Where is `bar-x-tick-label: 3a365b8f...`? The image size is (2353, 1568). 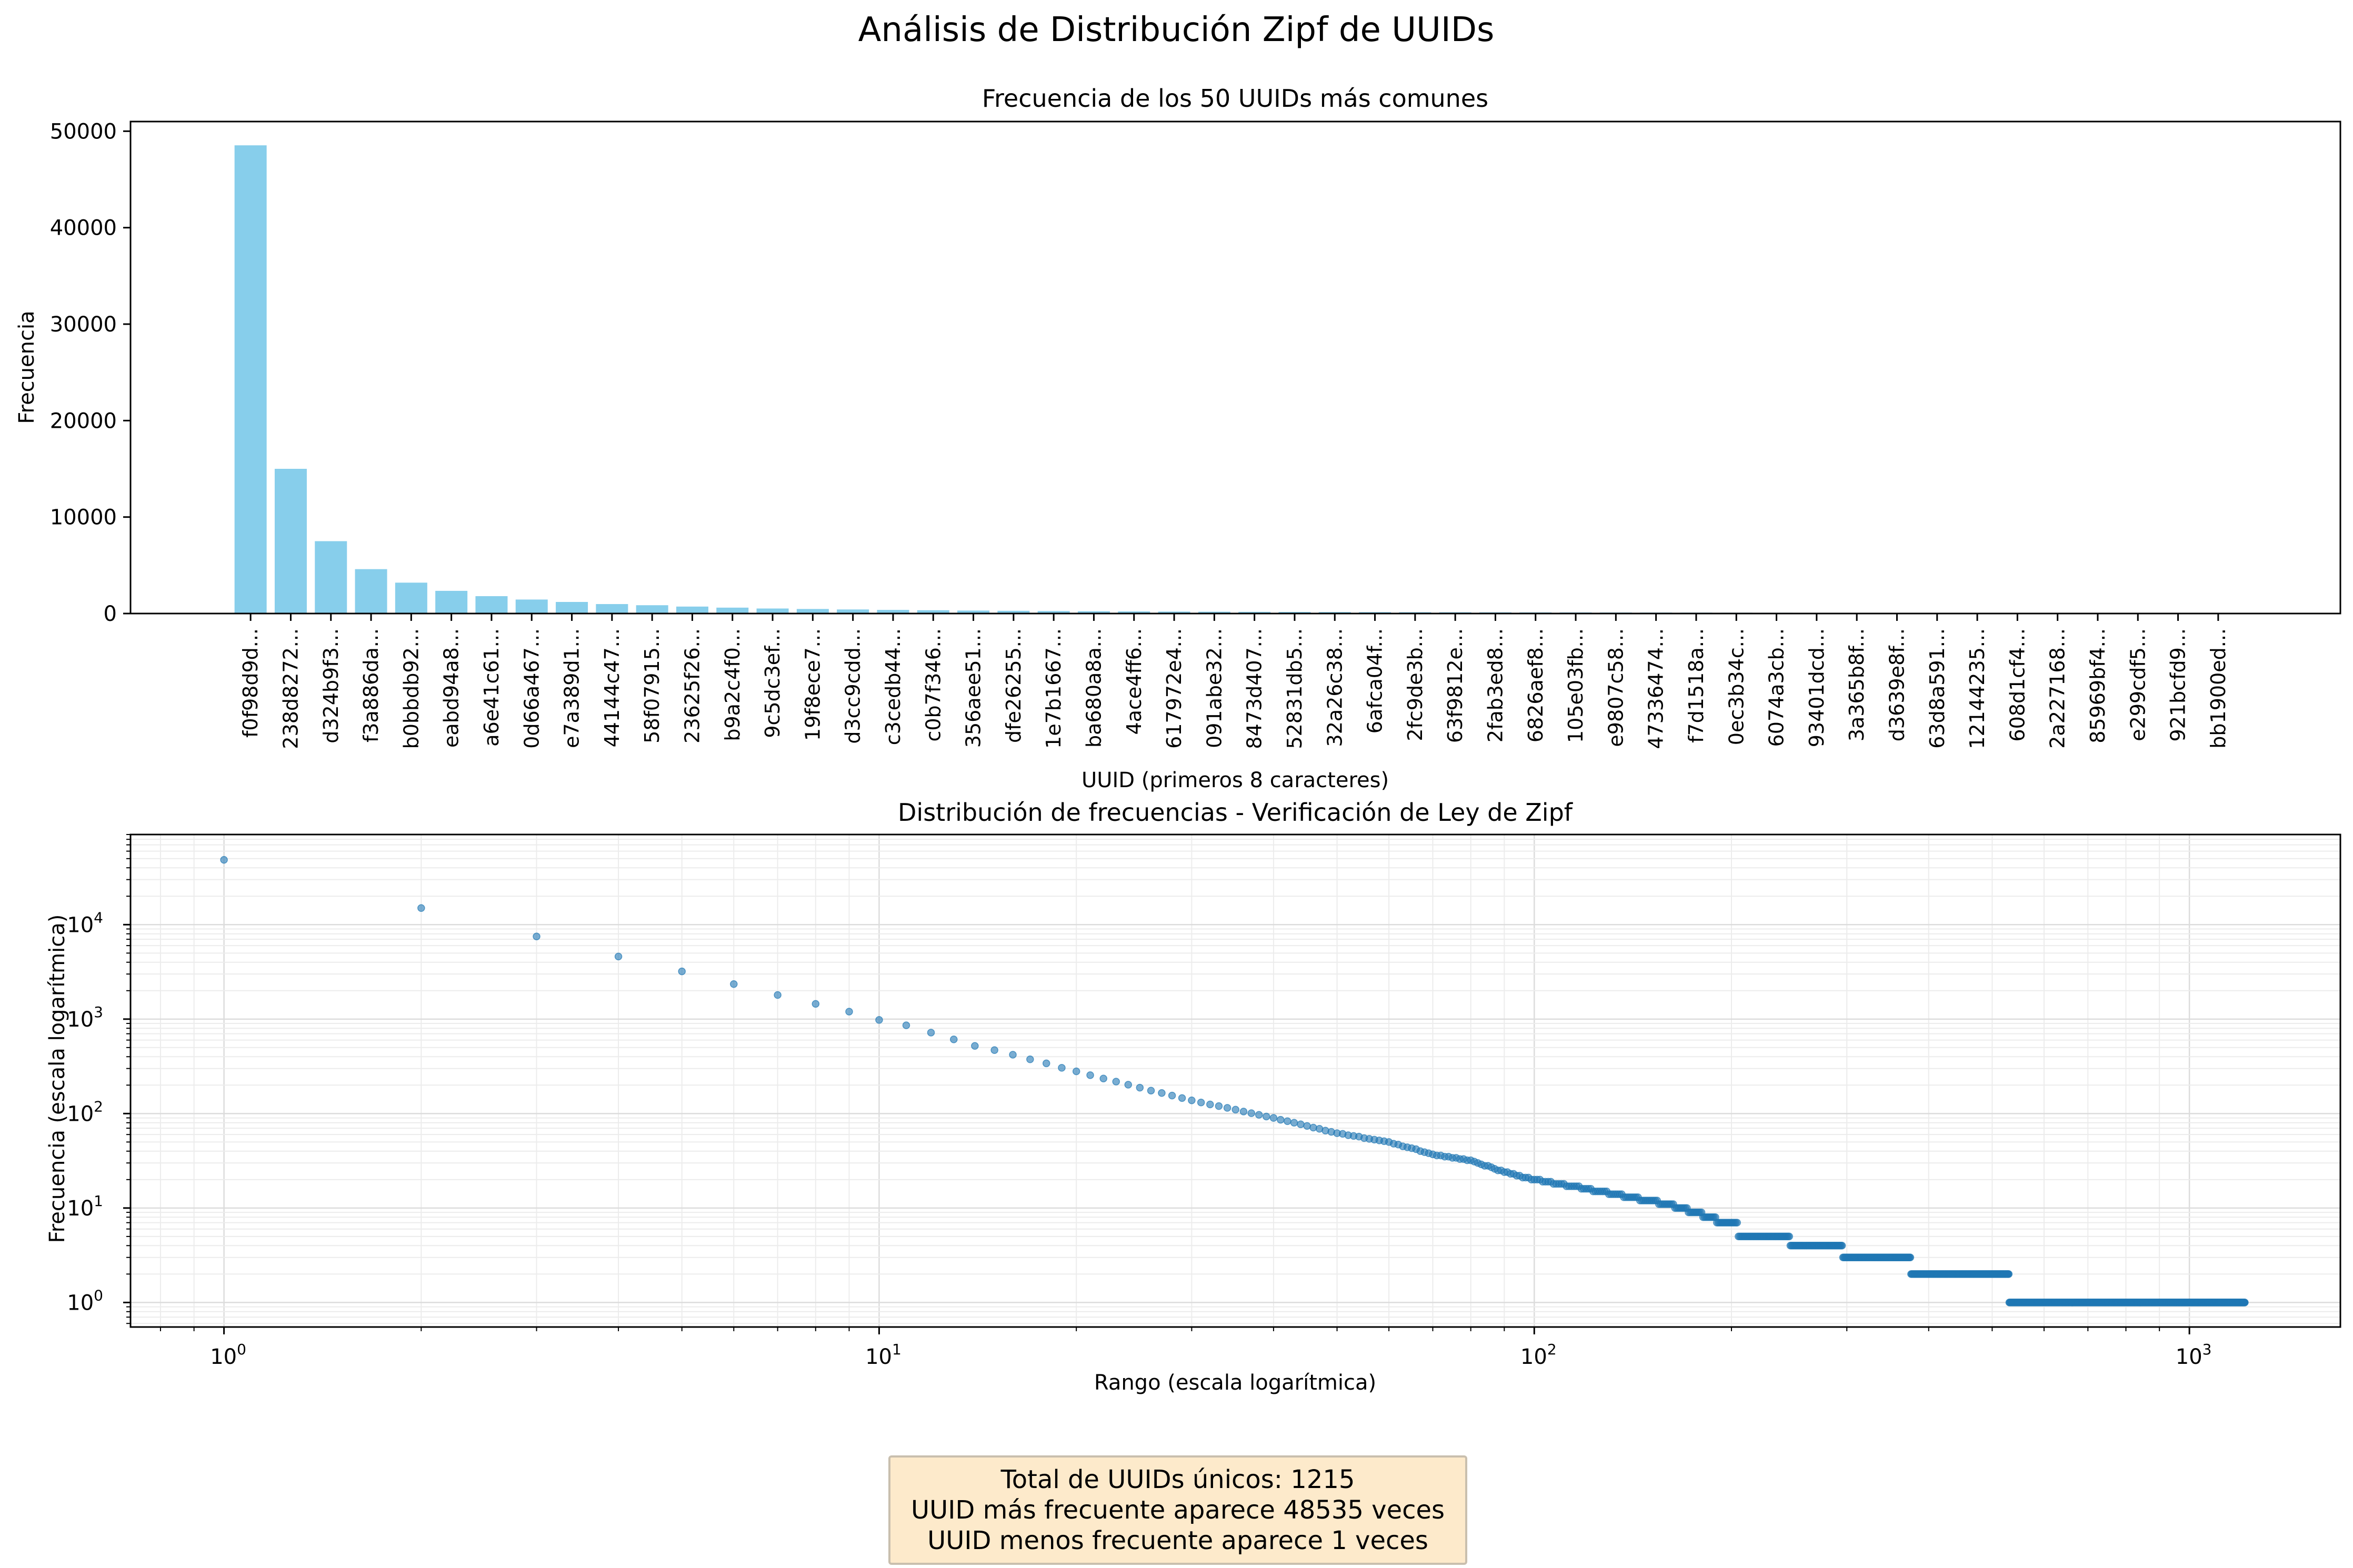 bar-x-tick-label: 3a365b8f... is located at coordinates (1856, 684).